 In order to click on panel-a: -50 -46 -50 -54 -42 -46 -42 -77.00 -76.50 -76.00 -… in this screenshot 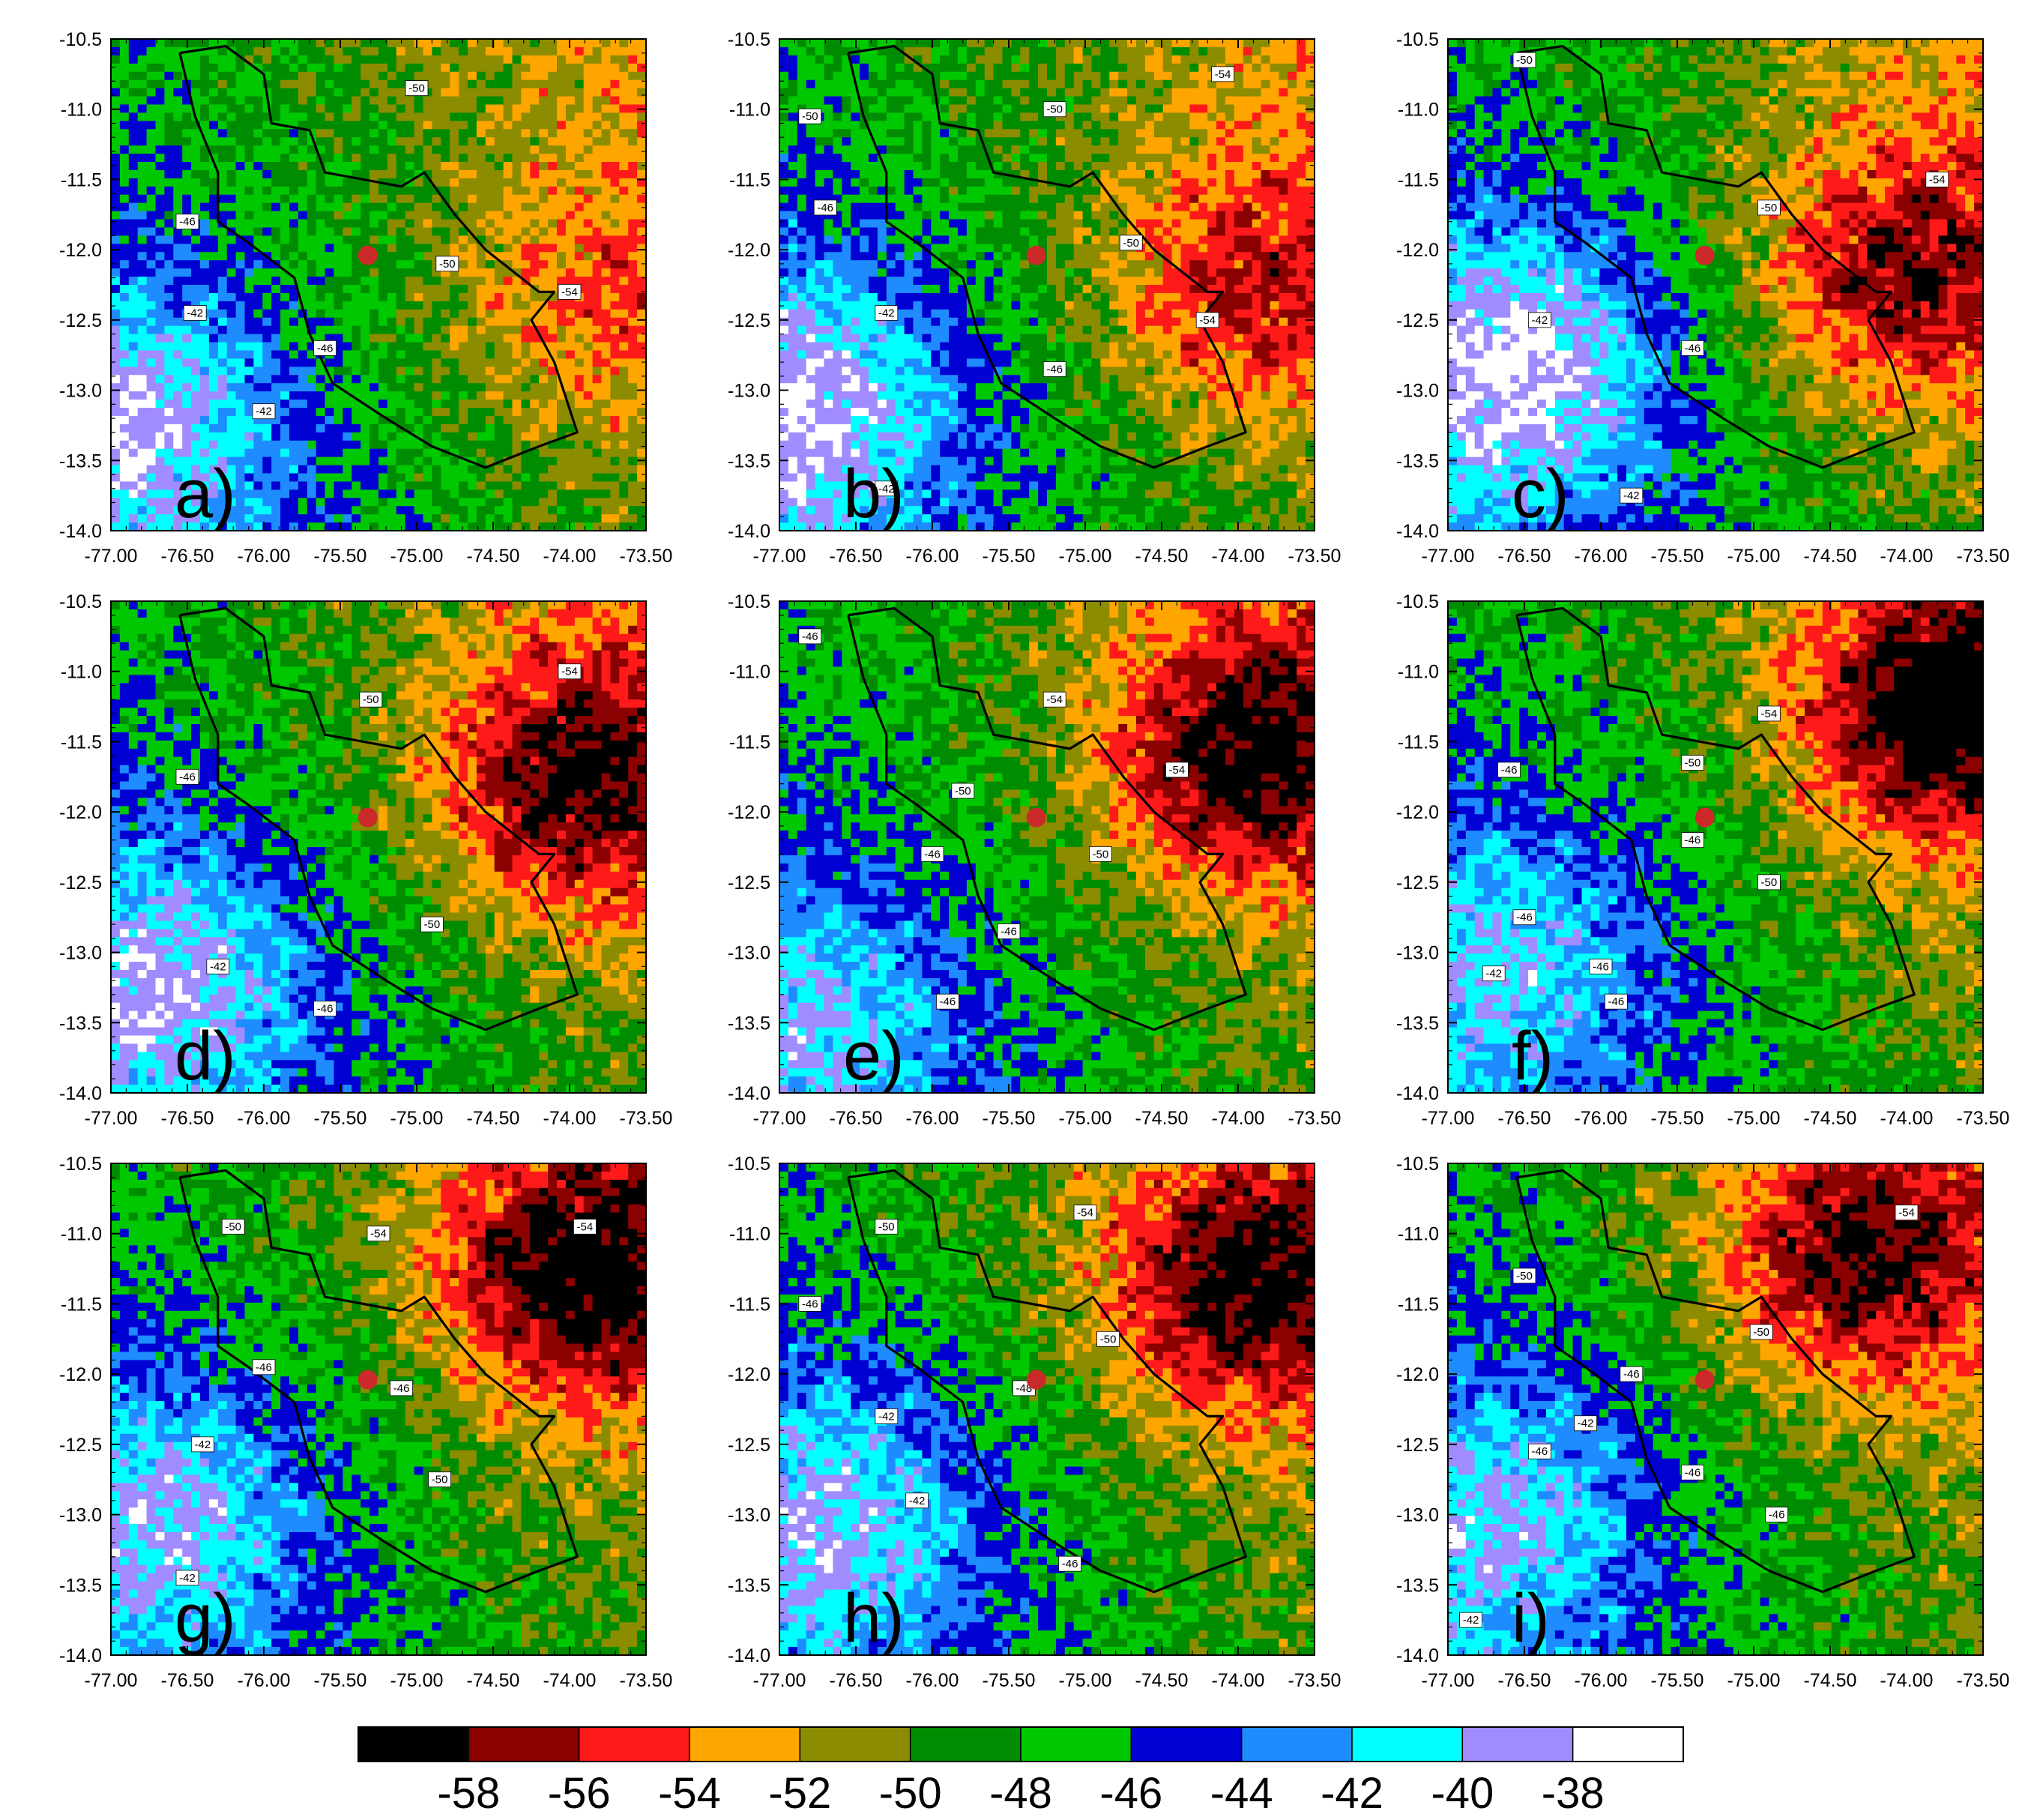, I will do `click(365, 298)`.